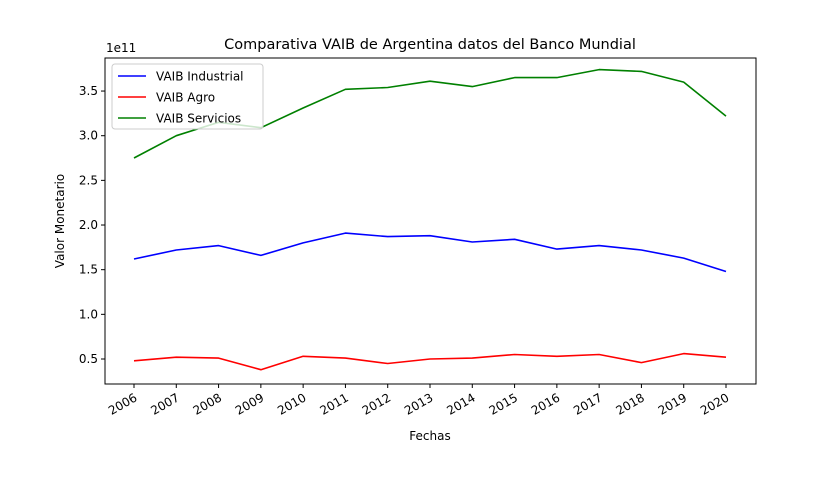 The width and height of the screenshot is (840, 480). Describe the element at coordinates (430, 252) in the screenshot. I see `series-line-vaib-industrial` at that location.